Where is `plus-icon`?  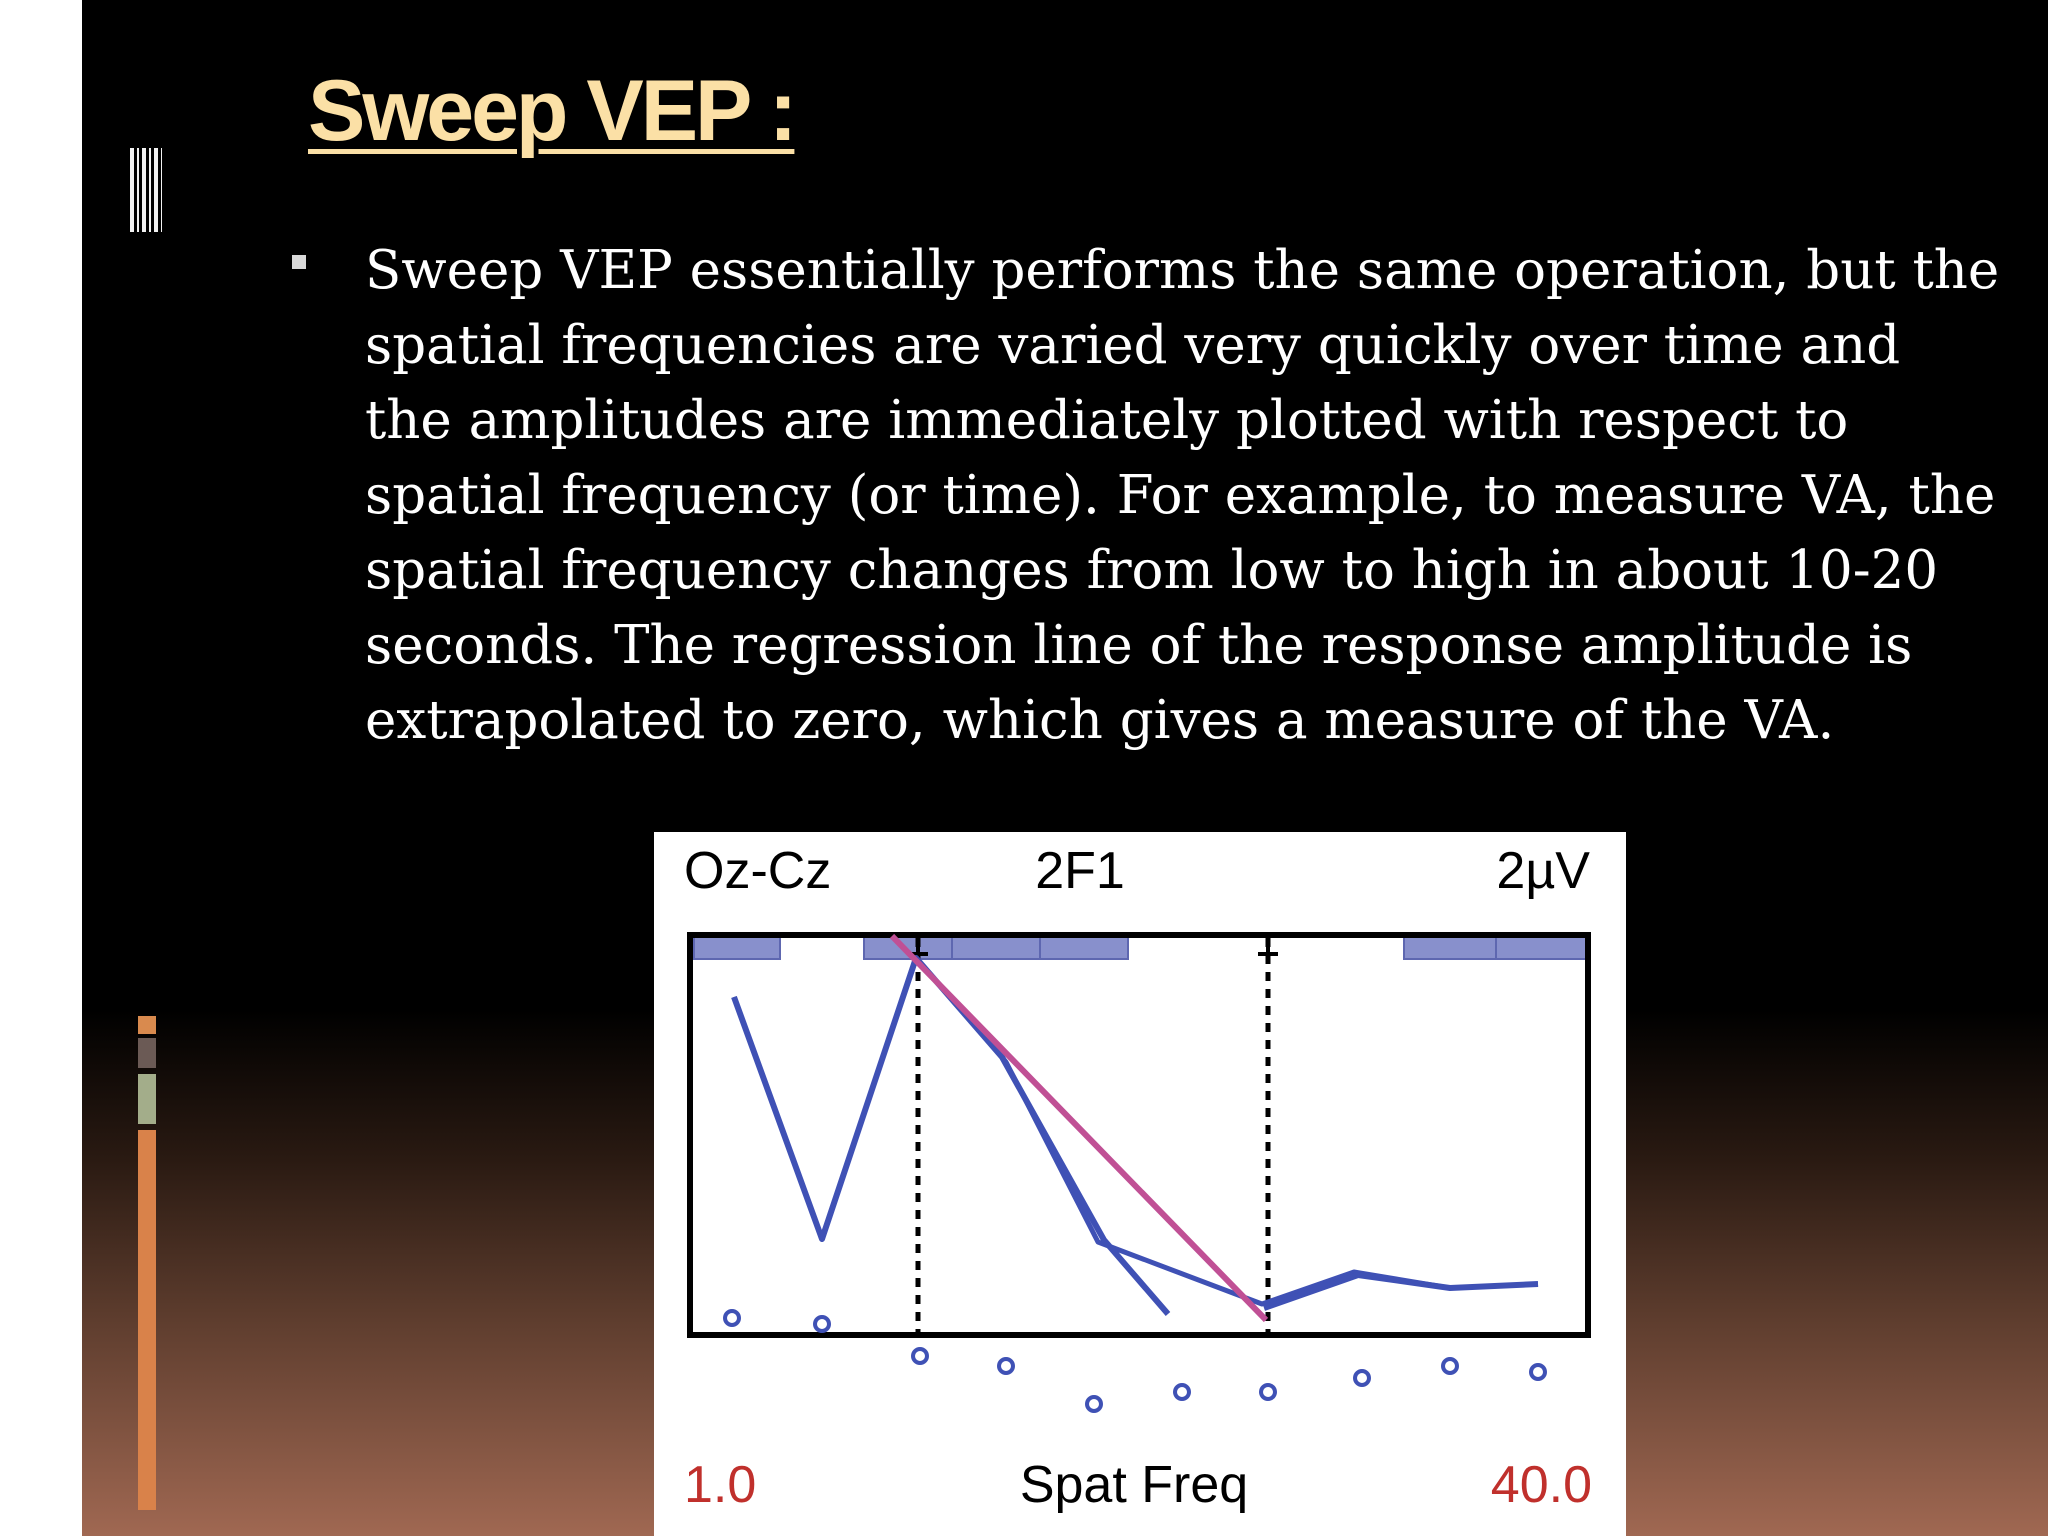 plus-icon is located at coordinates (1268, 954).